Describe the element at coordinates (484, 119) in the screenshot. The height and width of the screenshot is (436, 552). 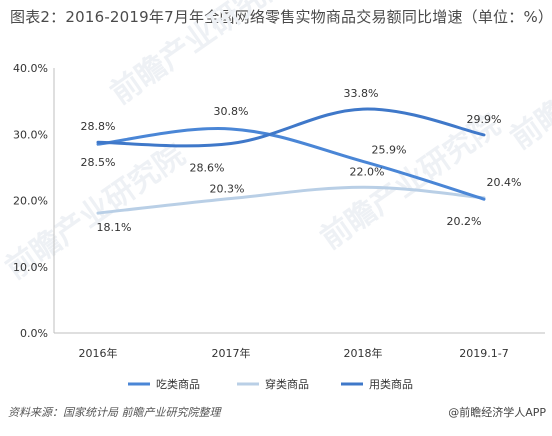
I see `data-label: 29.9%` at that location.